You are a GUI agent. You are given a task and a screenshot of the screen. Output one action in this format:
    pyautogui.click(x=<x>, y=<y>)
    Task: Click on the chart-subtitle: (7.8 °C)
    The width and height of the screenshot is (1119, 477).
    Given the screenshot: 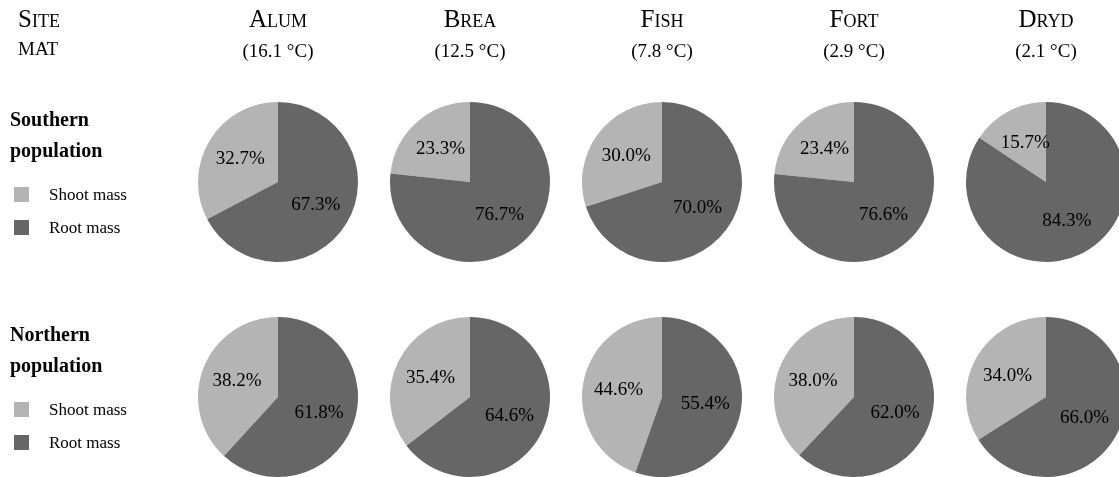 What is the action you would take?
    pyautogui.click(x=662, y=51)
    